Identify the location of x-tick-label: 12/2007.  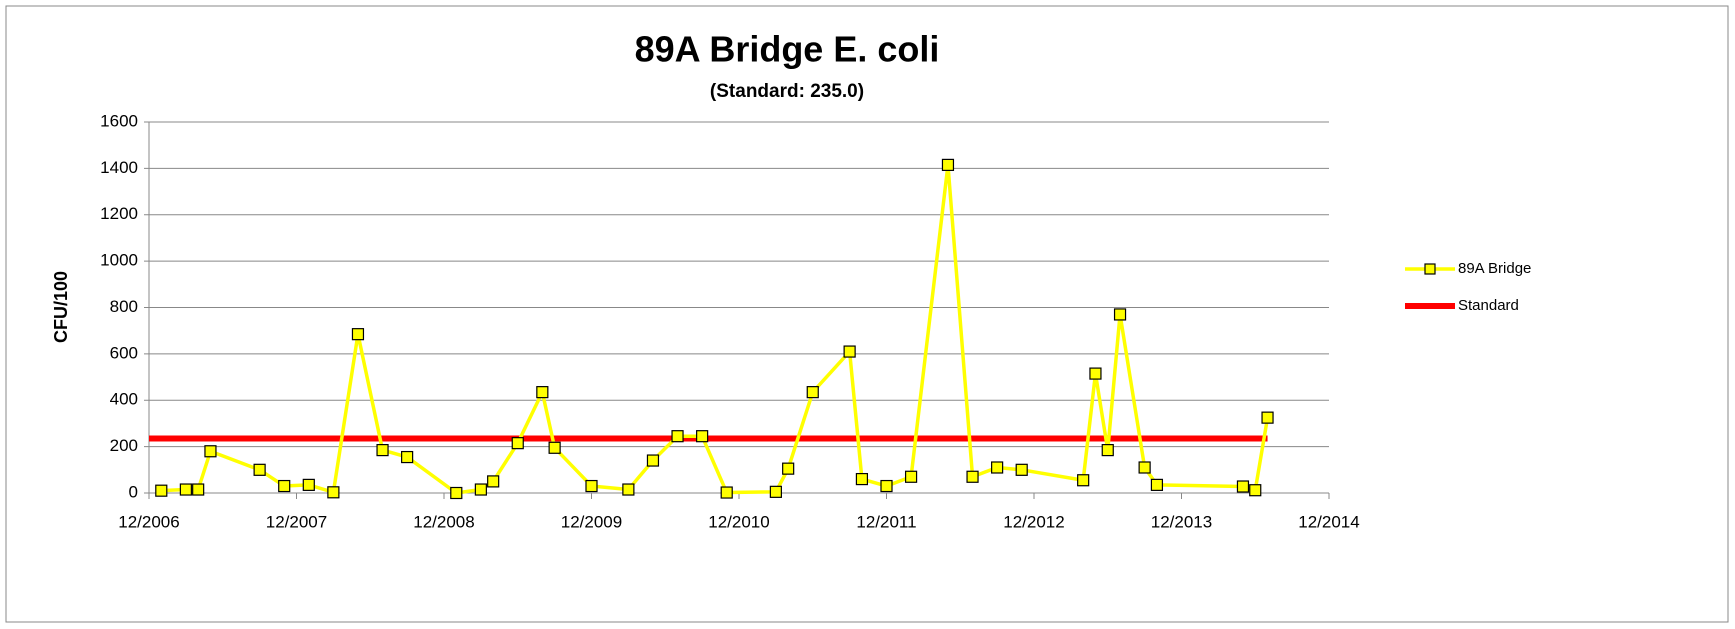
(296, 521).